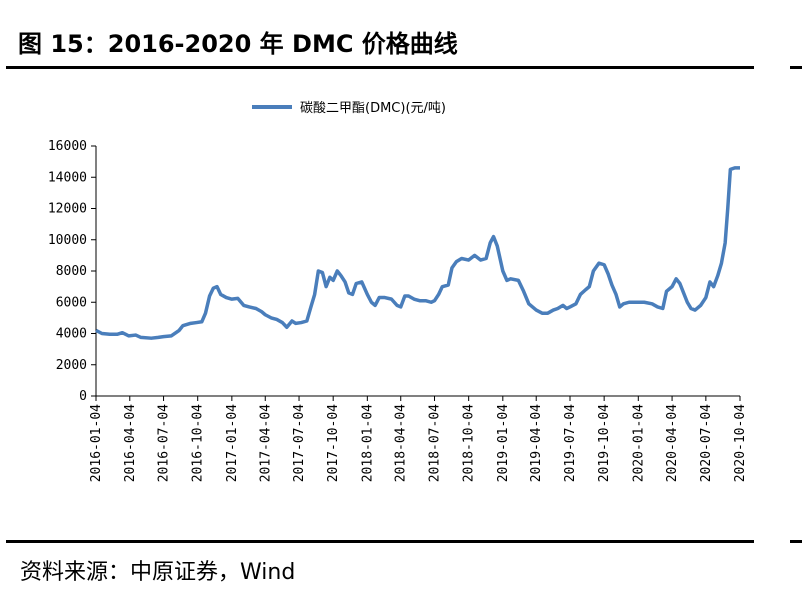  I want to click on x-tick-label: 2020-07-04, so click(706, 443).